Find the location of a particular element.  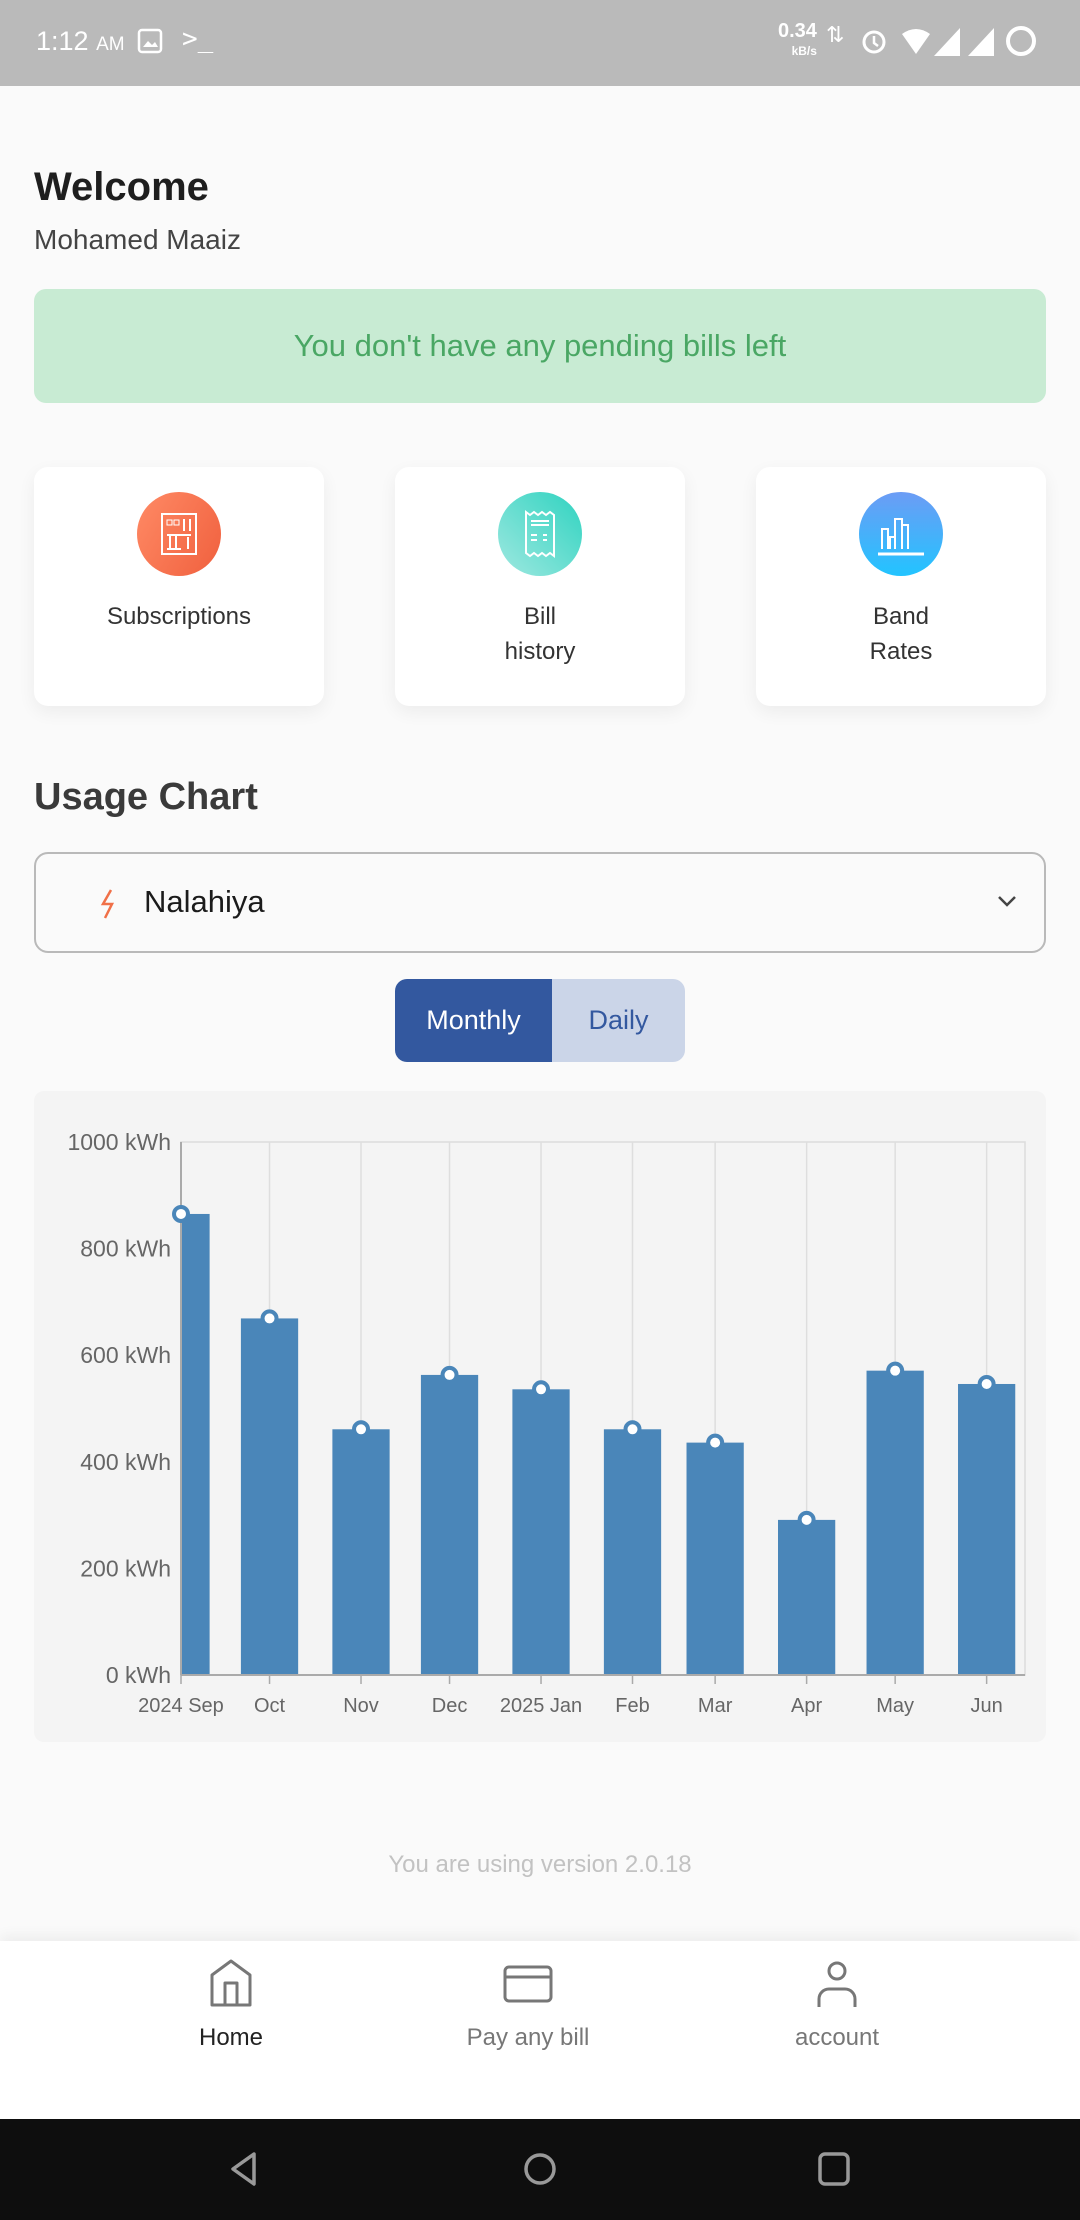

meter-panel-icon is located at coordinates (179, 534).